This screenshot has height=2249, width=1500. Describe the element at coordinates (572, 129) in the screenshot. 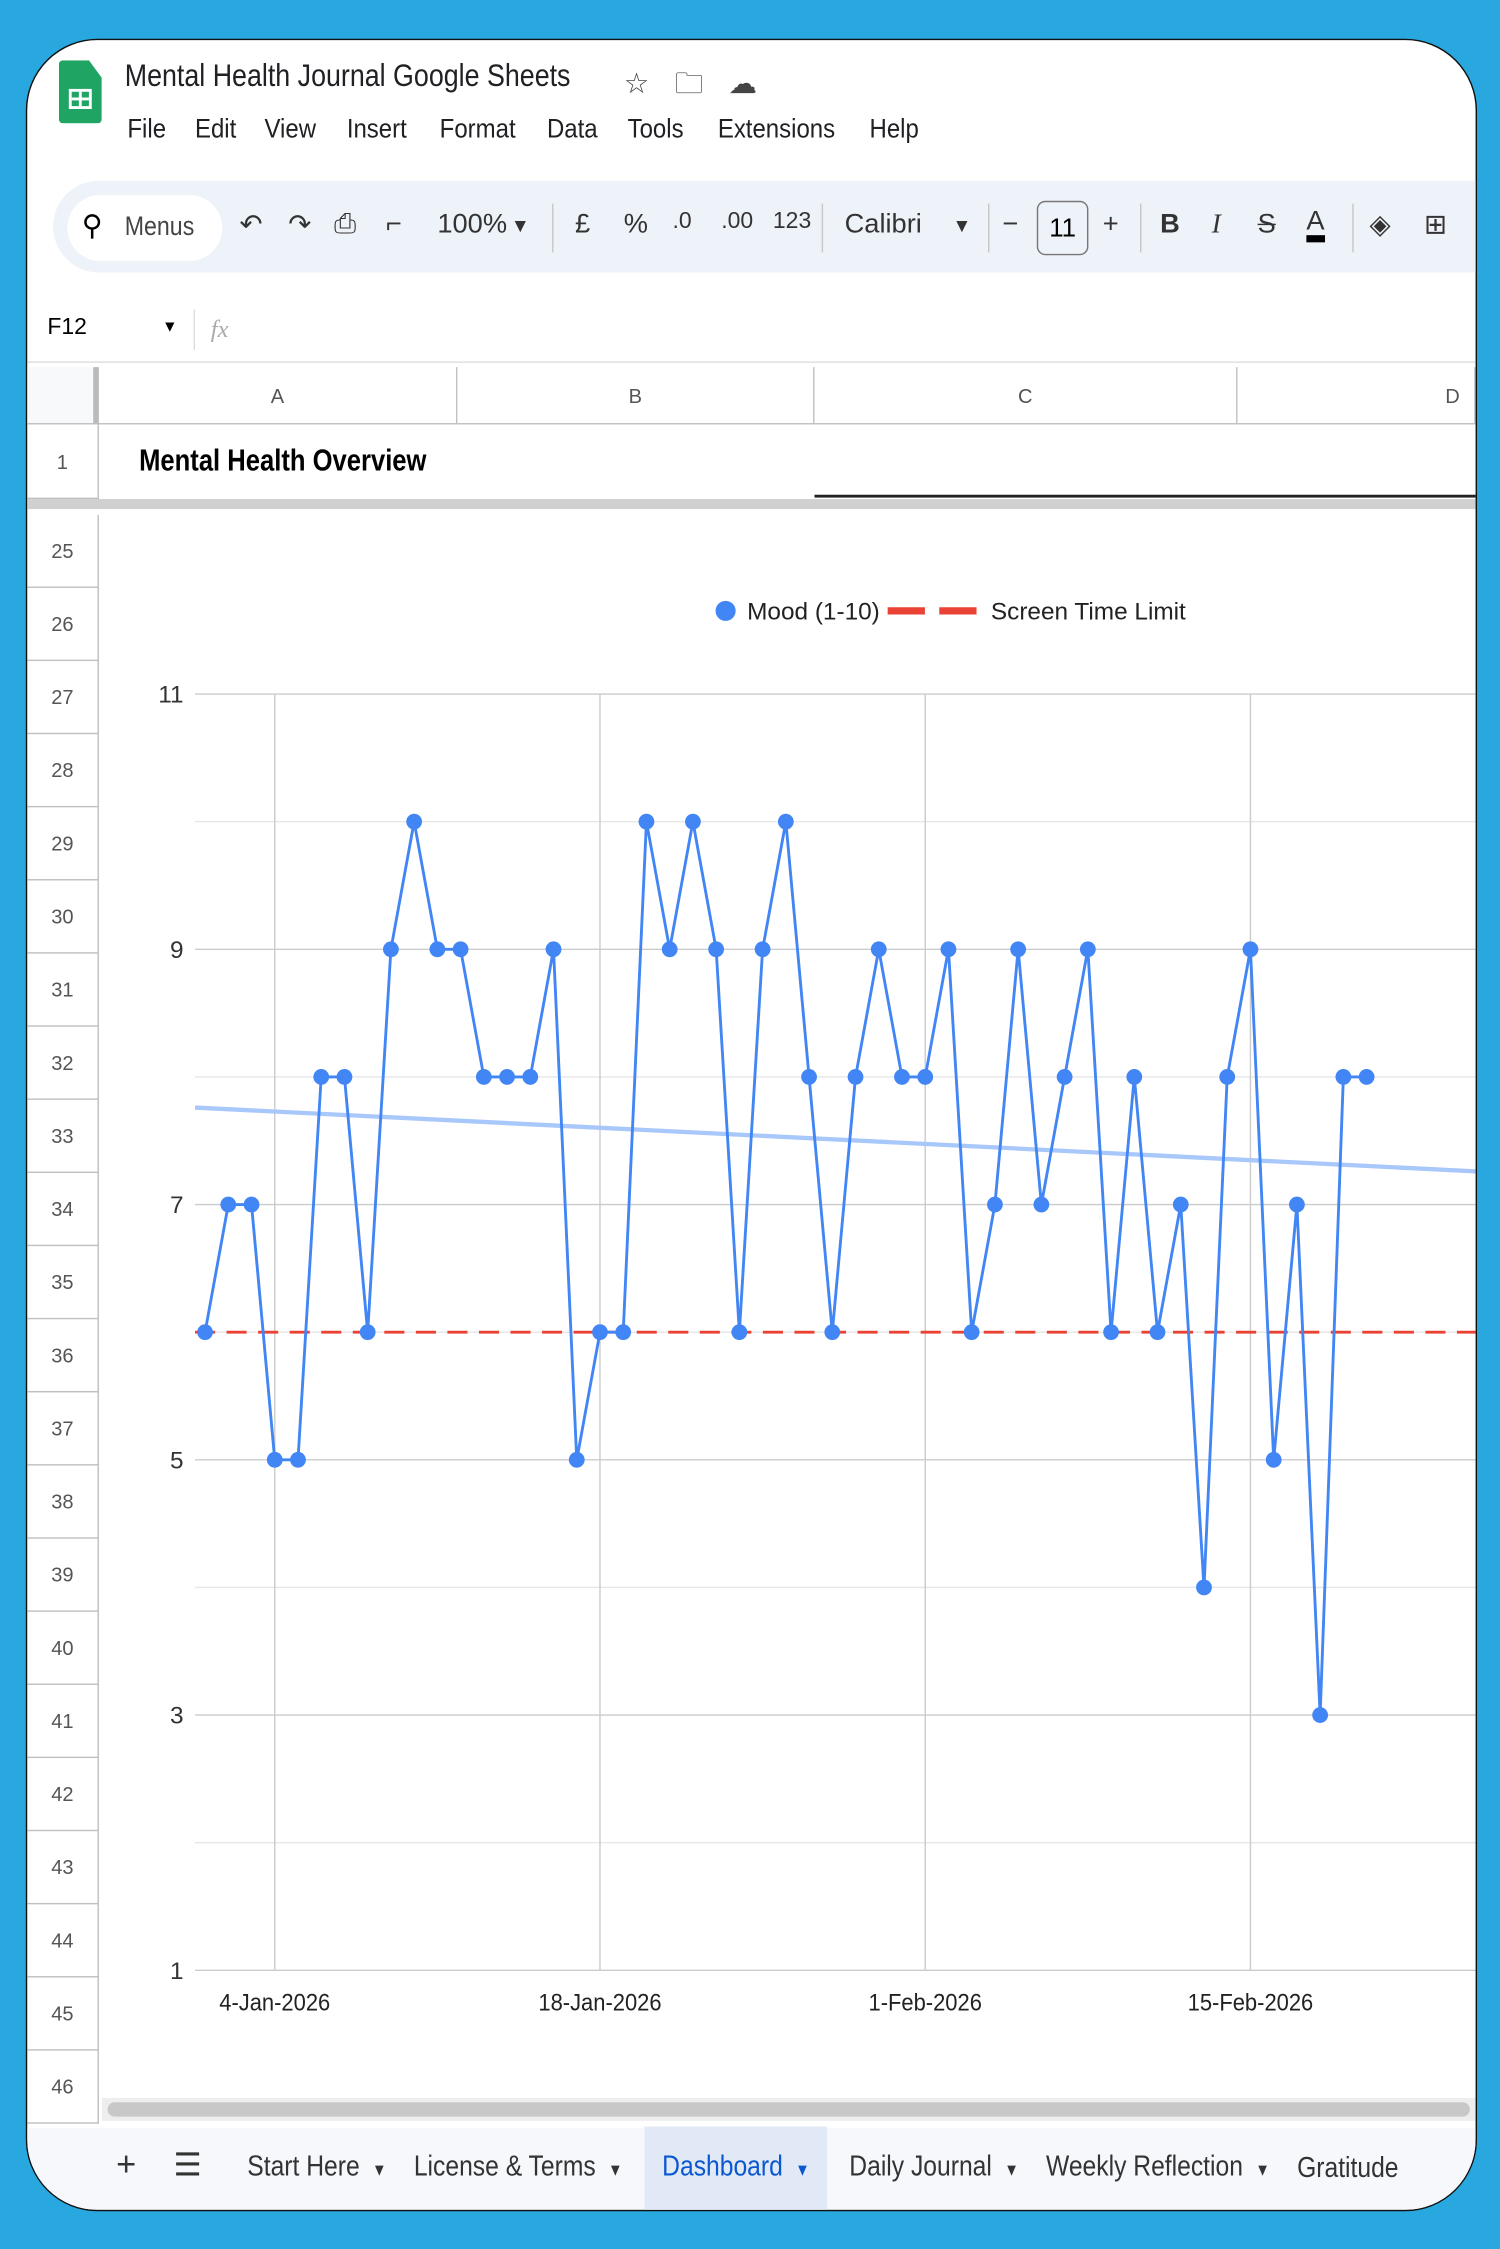

I see `menu-data: Data` at that location.